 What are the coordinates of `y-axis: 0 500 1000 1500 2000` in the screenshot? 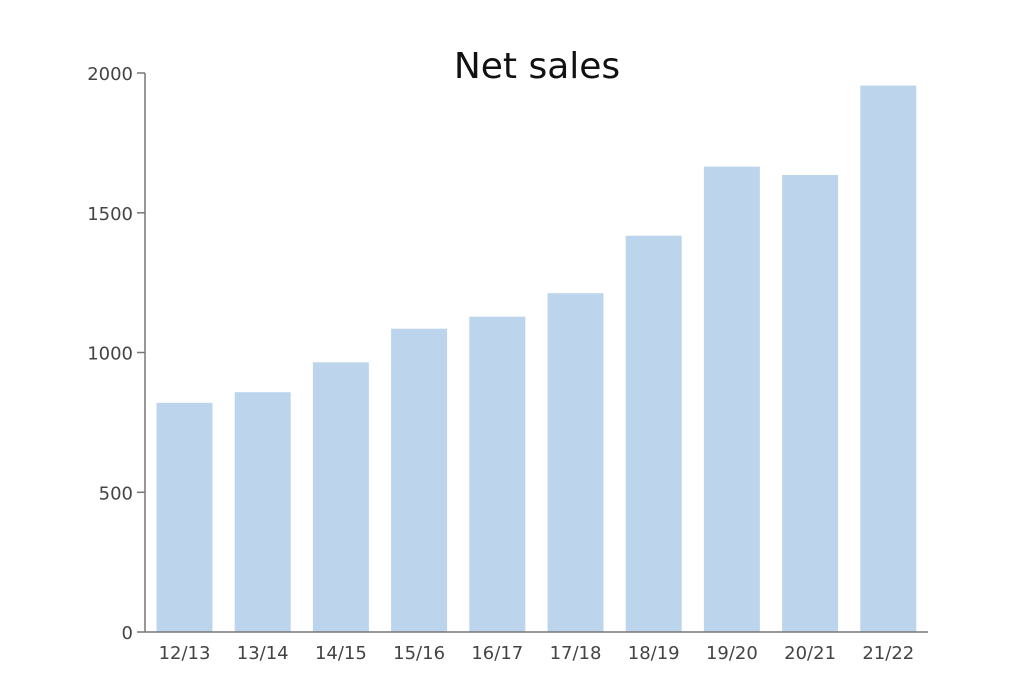 It's located at (116, 354).